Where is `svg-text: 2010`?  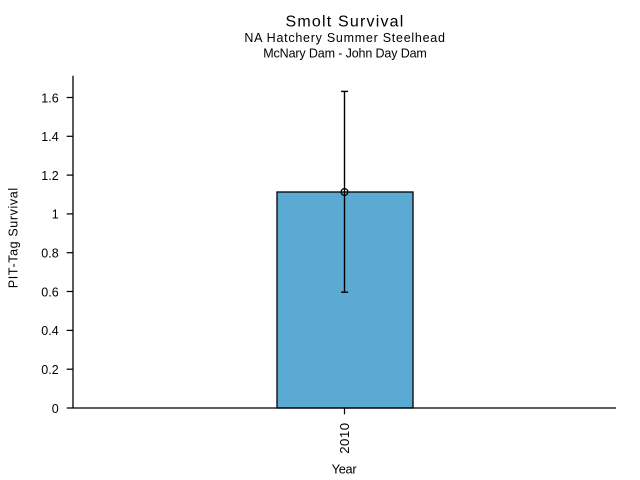
svg-text: 2010 is located at coordinates (344, 437).